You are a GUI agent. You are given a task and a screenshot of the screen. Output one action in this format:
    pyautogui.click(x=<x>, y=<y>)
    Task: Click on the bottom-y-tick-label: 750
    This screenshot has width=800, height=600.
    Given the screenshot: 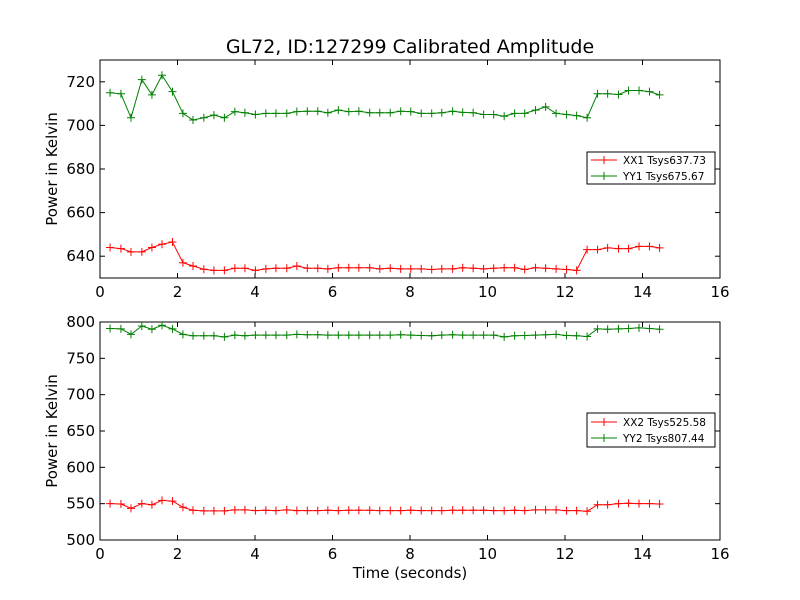 What is the action you would take?
    pyautogui.click(x=80, y=358)
    